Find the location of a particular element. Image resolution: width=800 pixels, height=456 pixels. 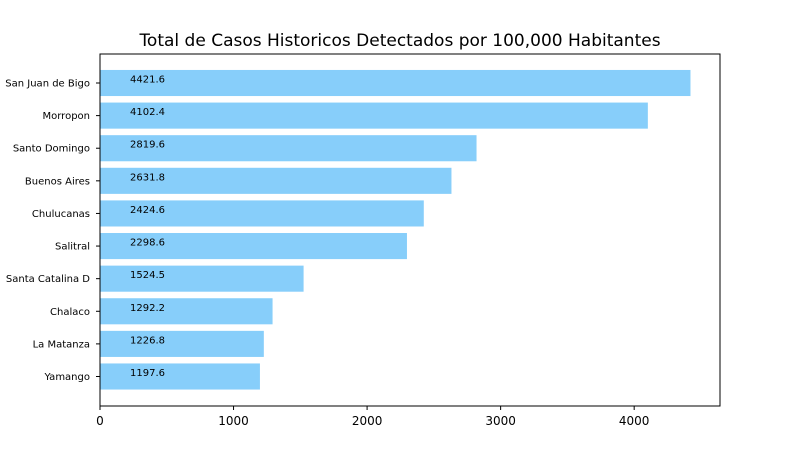

category-label: Chalaco is located at coordinates (70, 312).